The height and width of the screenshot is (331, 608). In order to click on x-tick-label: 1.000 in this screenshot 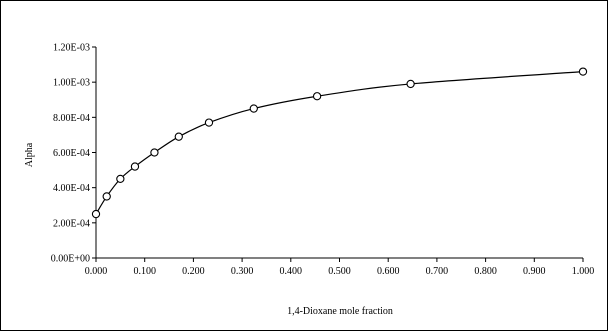, I will do `click(583, 271)`.